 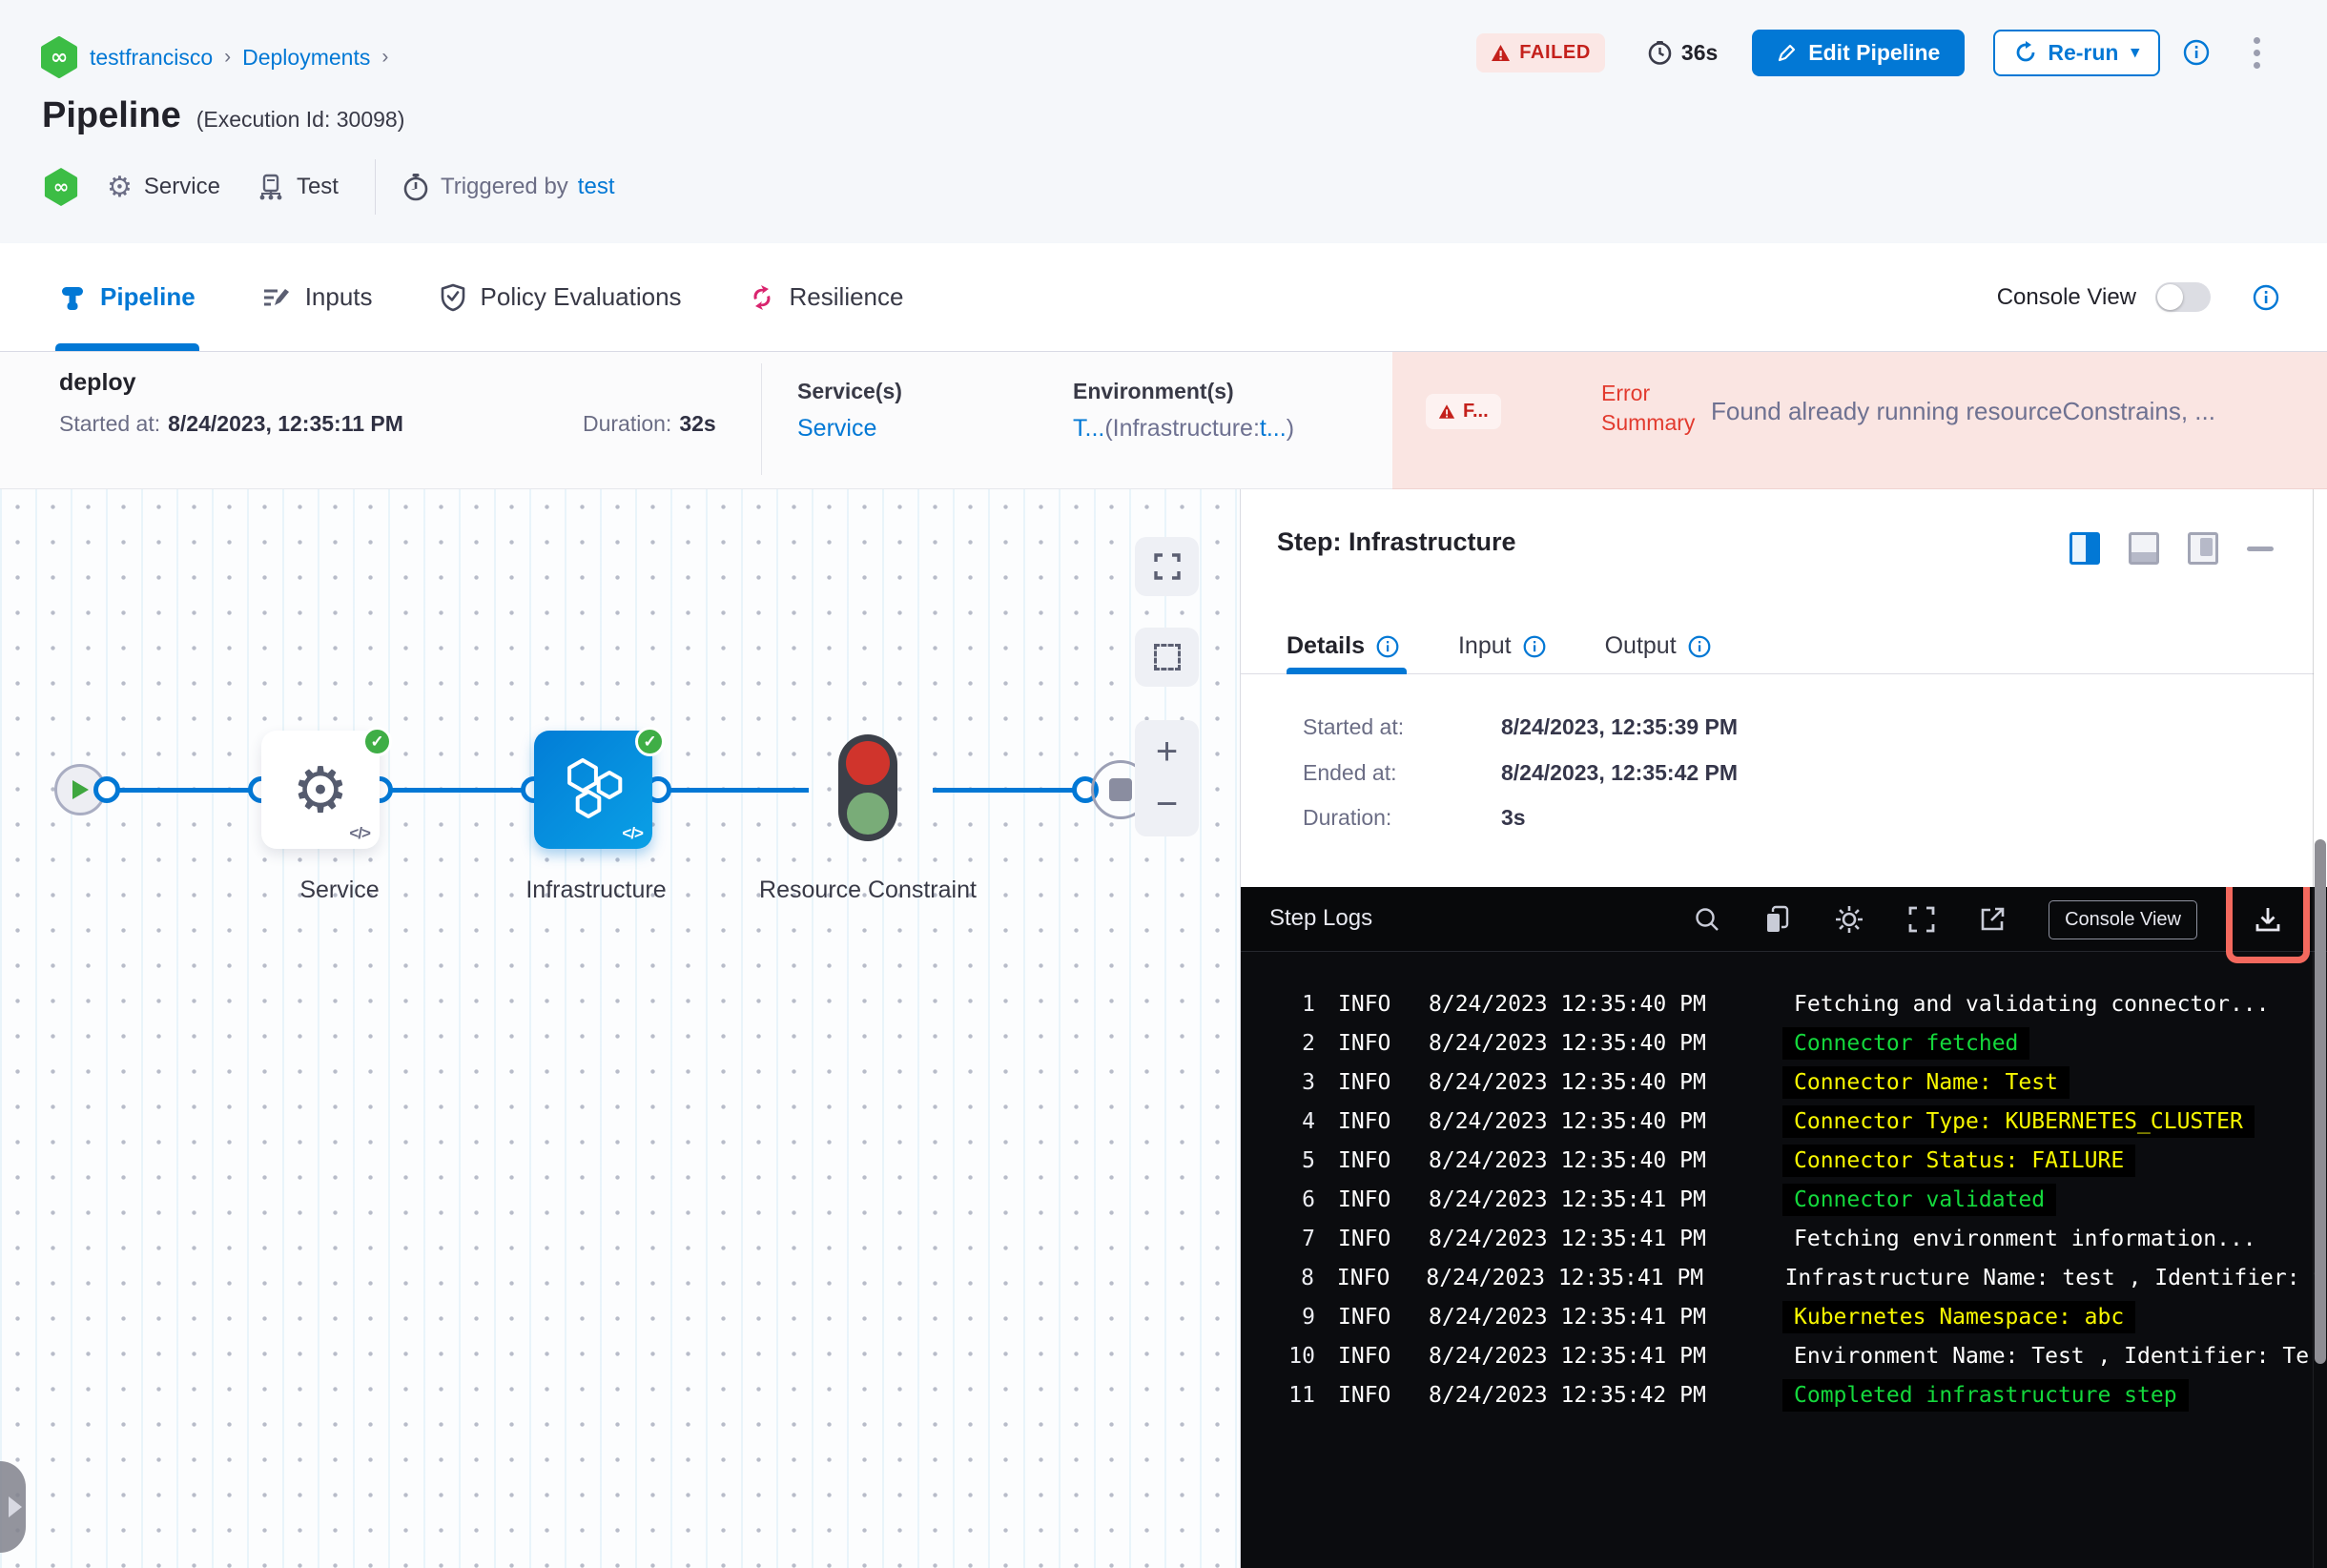 I want to click on play-icon, so click(x=80, y=789).